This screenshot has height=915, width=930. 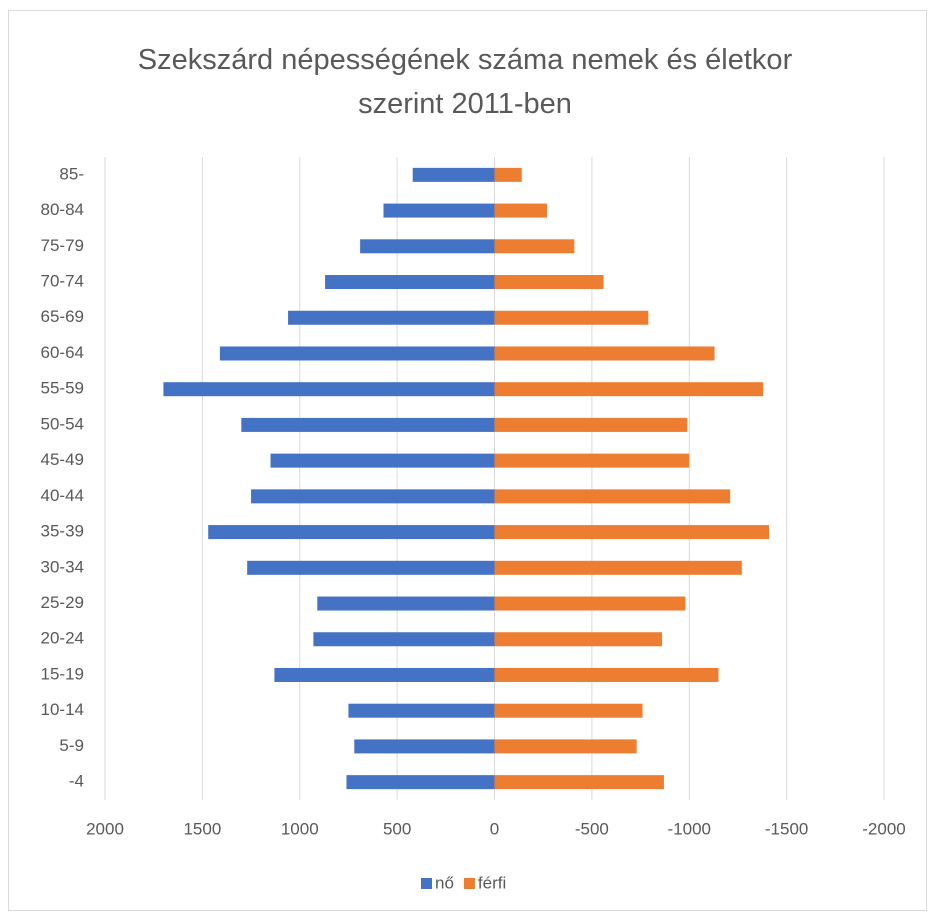 What do you see at coordinates (105, 828) in the screenshot?
I see `x-tick-label: 2000` at bounding box center [105, 828].